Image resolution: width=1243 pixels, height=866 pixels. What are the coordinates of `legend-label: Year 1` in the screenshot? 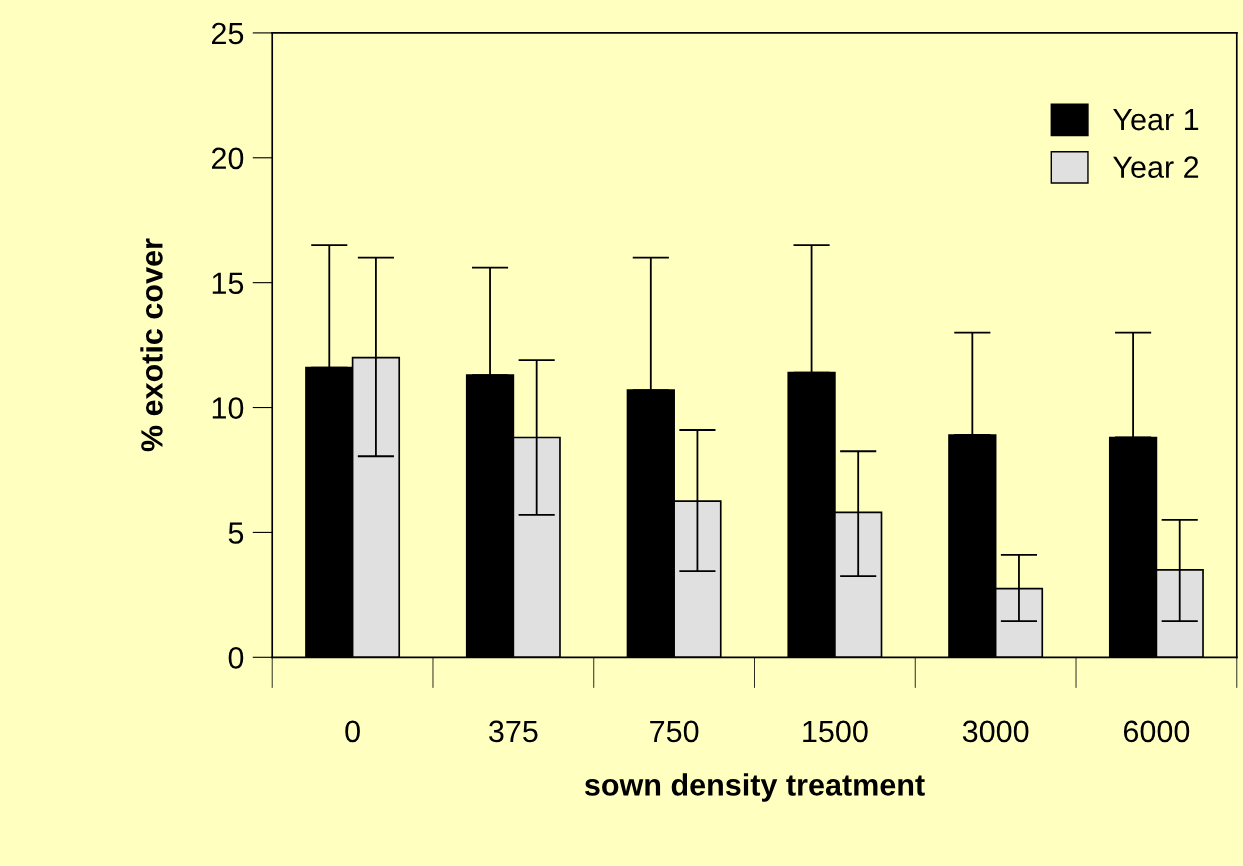 It's located at (1156, 120).